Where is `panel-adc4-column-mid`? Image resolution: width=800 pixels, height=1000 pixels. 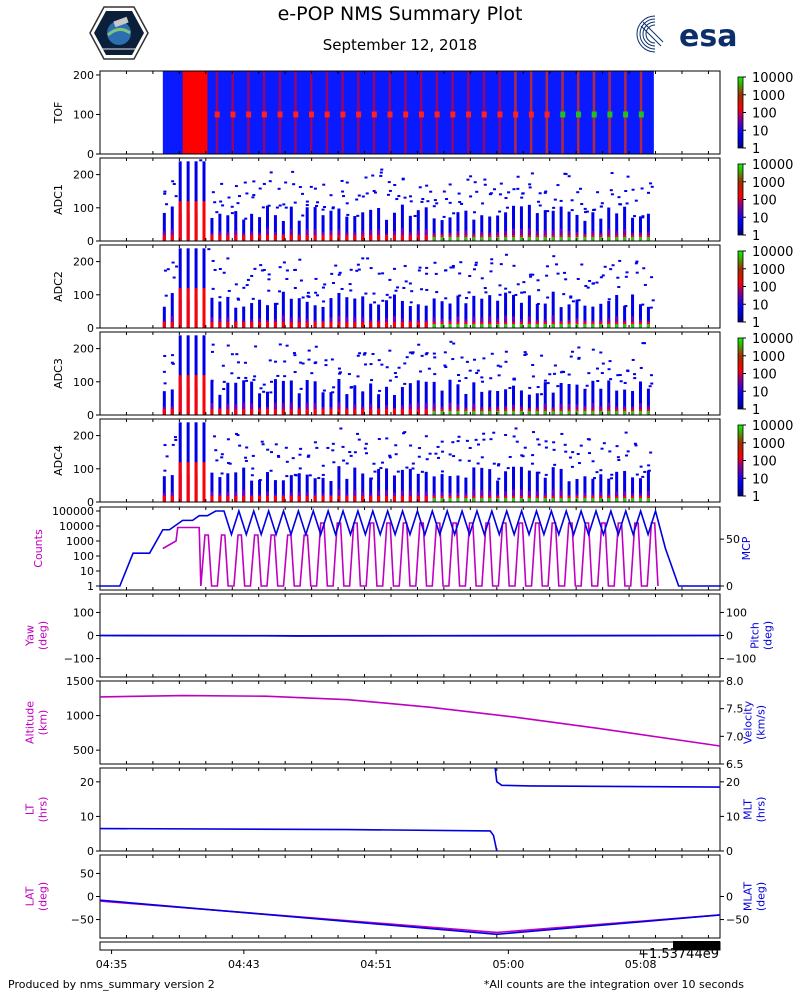
panel-adc4-column-mid is located at coordinates (521, 495).